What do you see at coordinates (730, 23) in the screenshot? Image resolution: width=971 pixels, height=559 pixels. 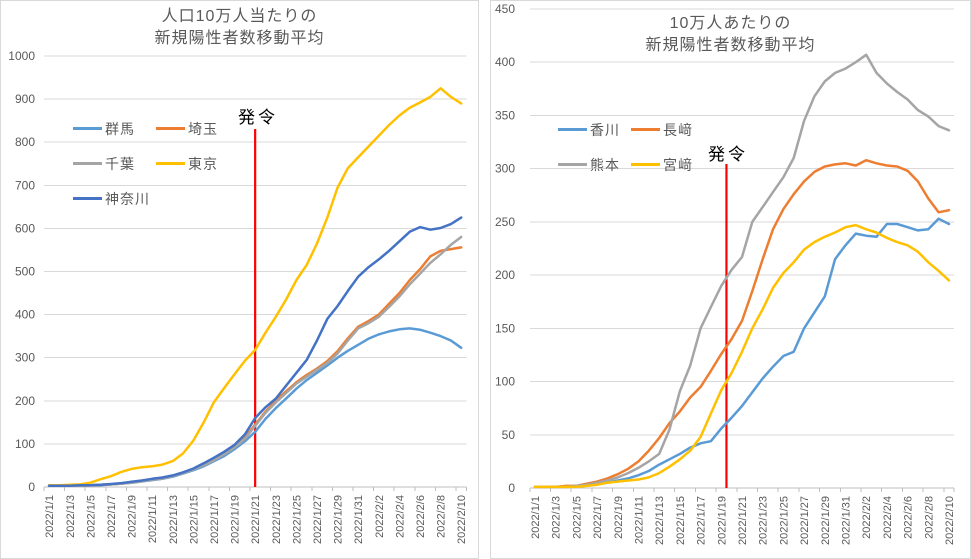 I see `chart-title-line1: 10万人あたりの` at bounding box center [730, 23].